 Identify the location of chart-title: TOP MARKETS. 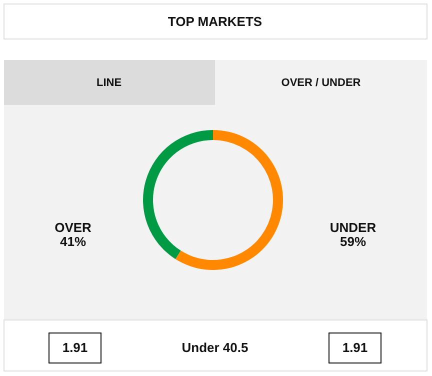
(215, 21).